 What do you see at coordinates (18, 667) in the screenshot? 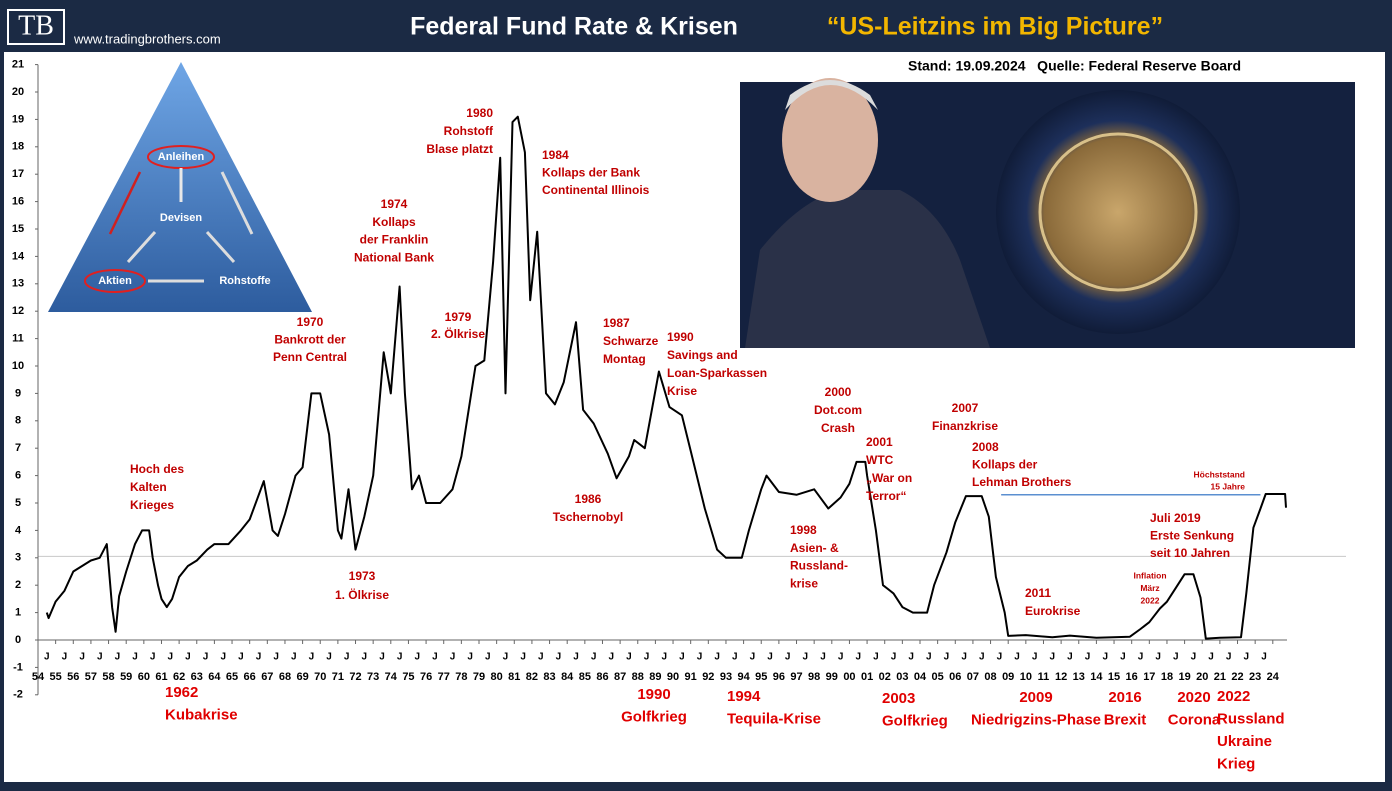
I see `y-tick-label: -1` at bounding box center [18, 667].